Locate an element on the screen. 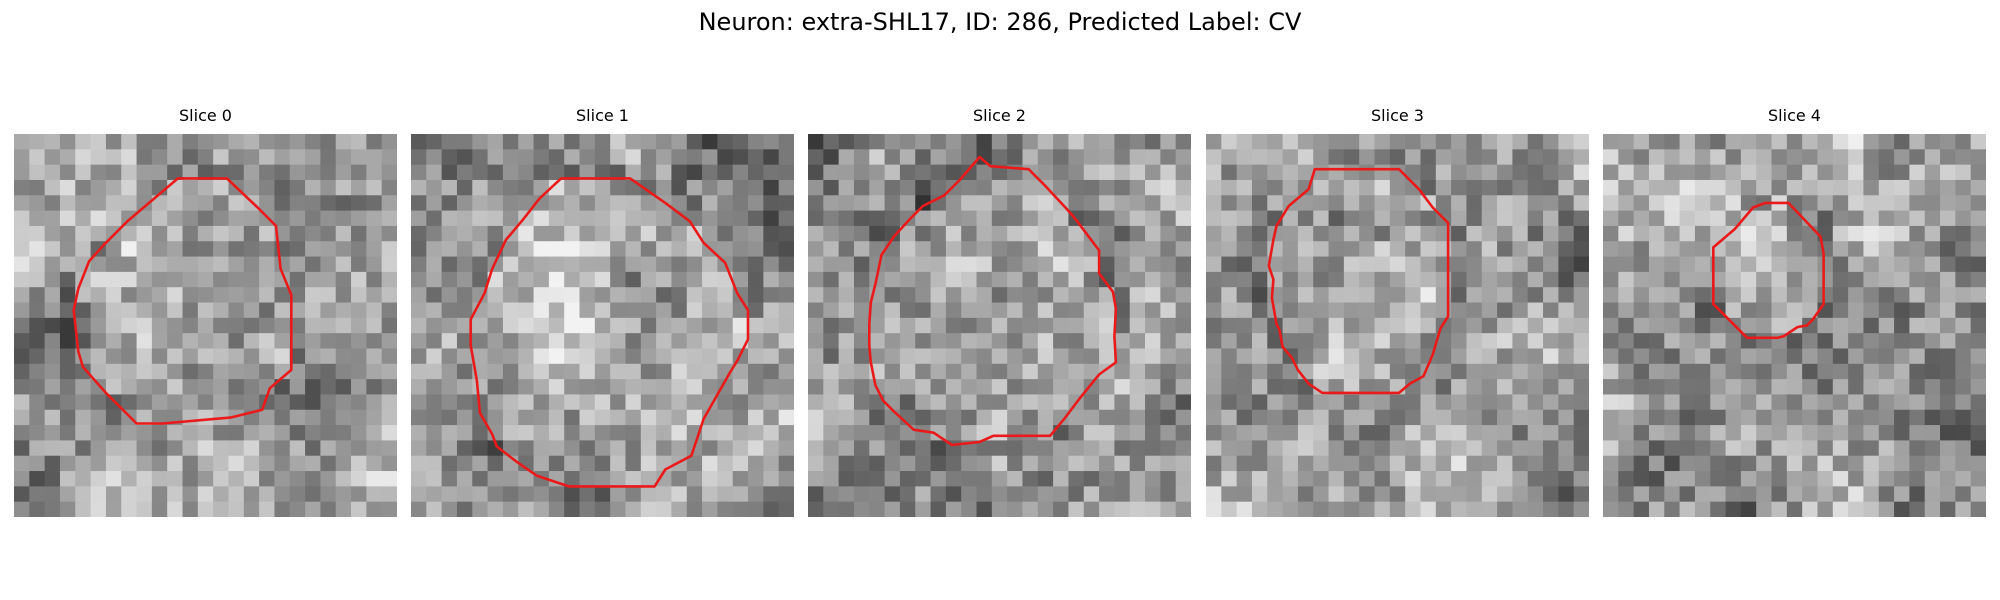 Image resolution: width=2000 pixels, height=600 pixels. slice-panel-0: Slice 0 is located at coordinates (205, 314).